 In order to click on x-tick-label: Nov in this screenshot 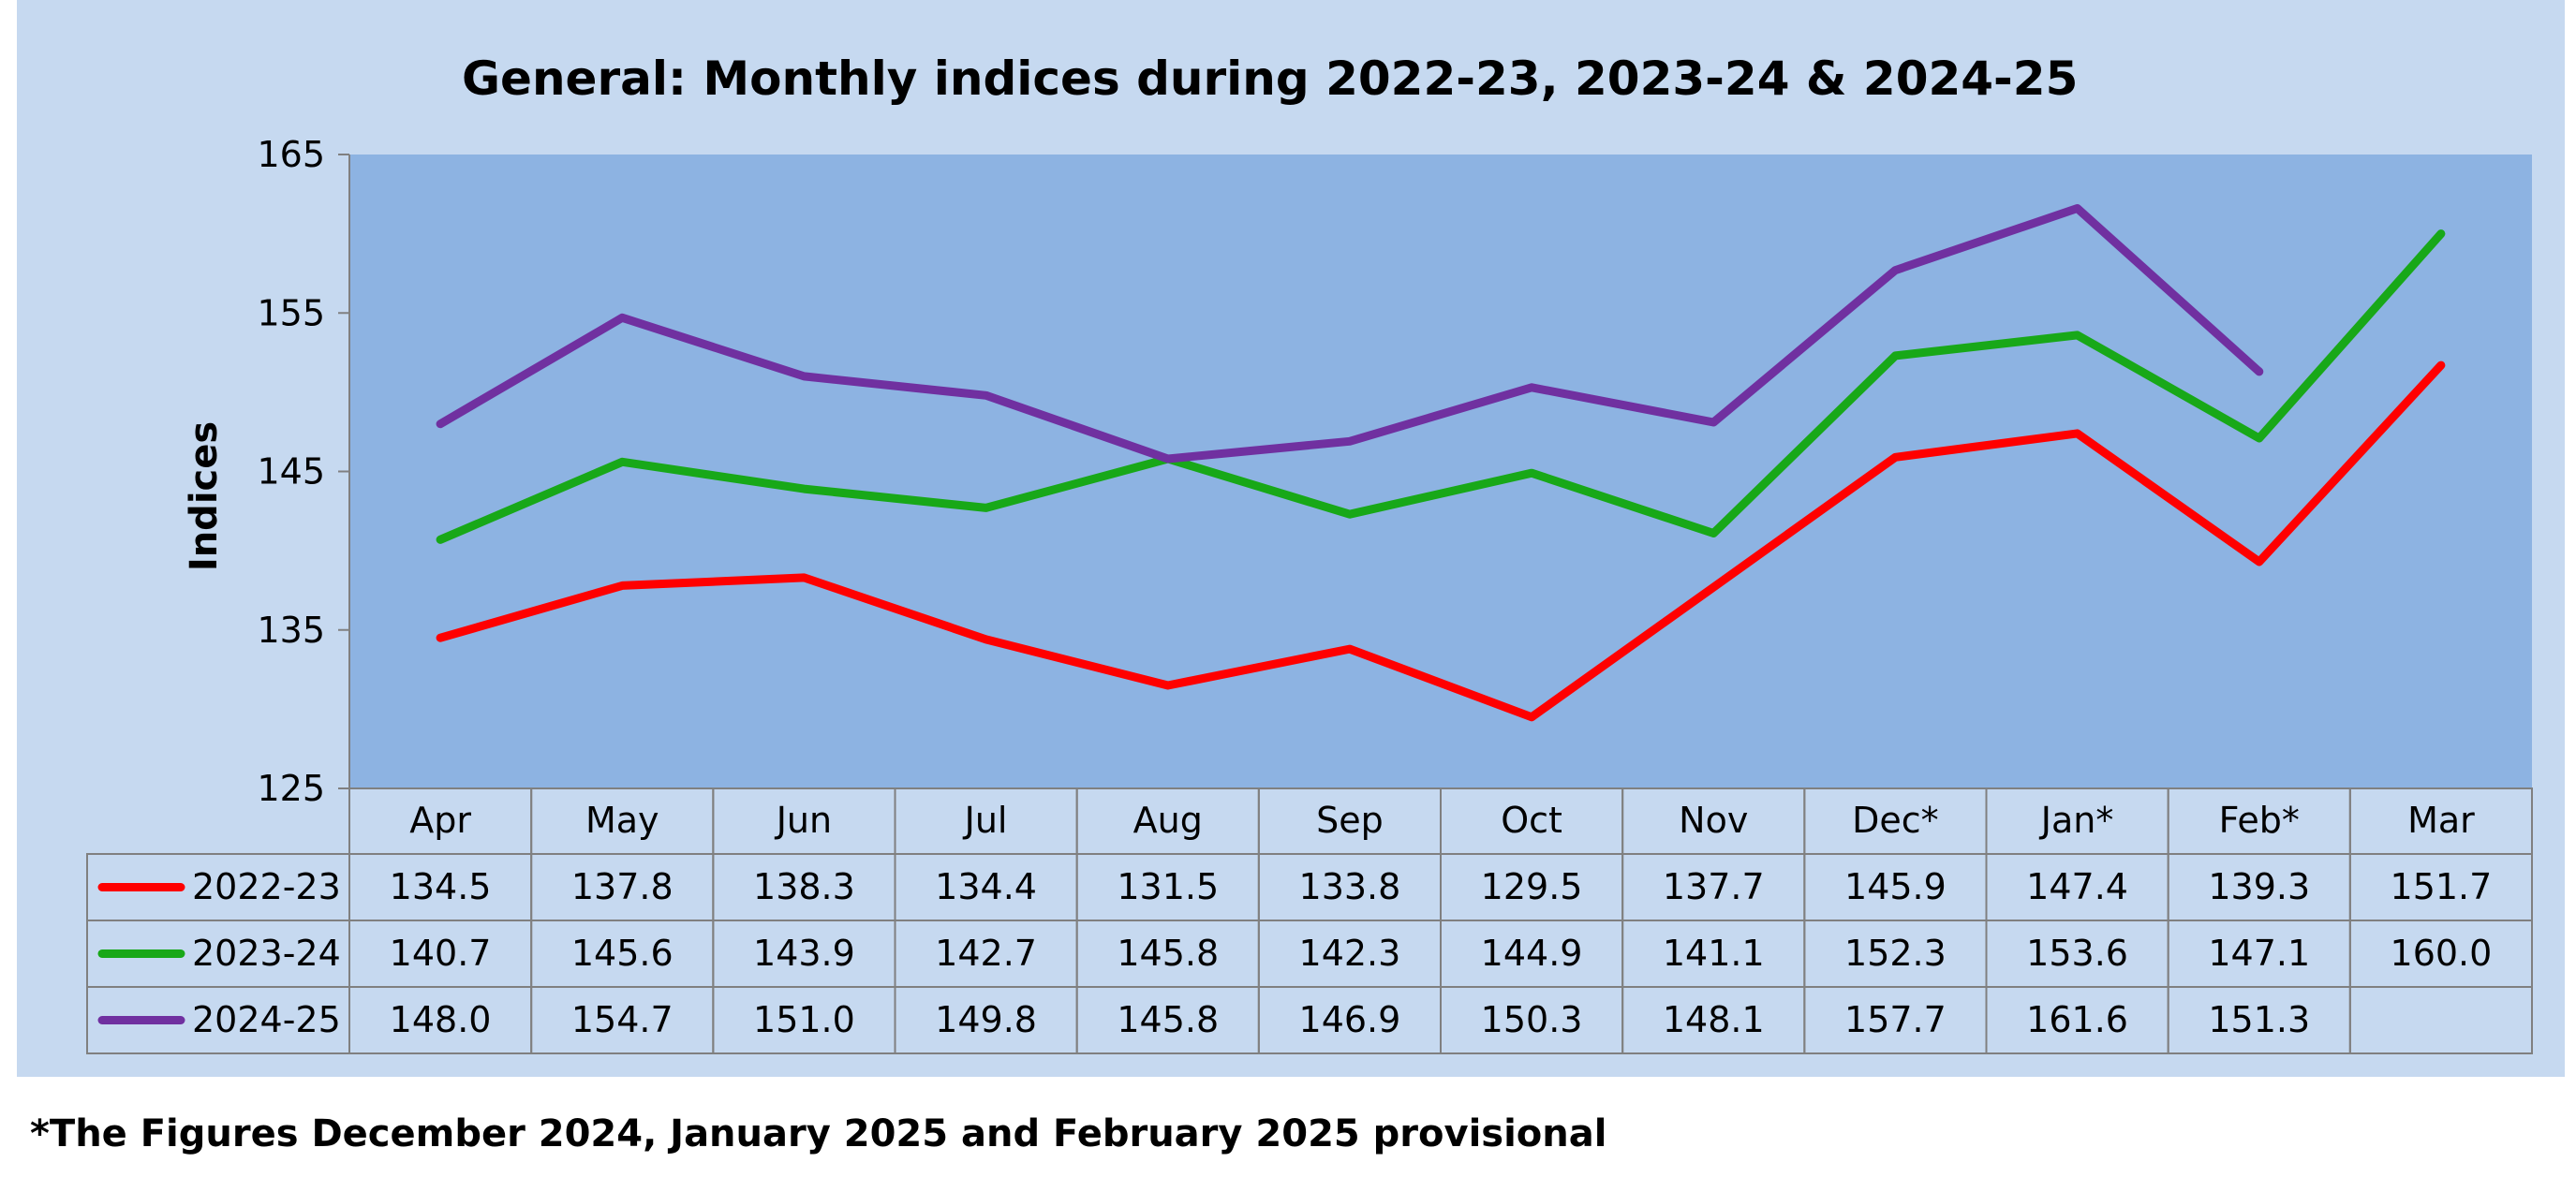, I will do `click(1714, 821)`.